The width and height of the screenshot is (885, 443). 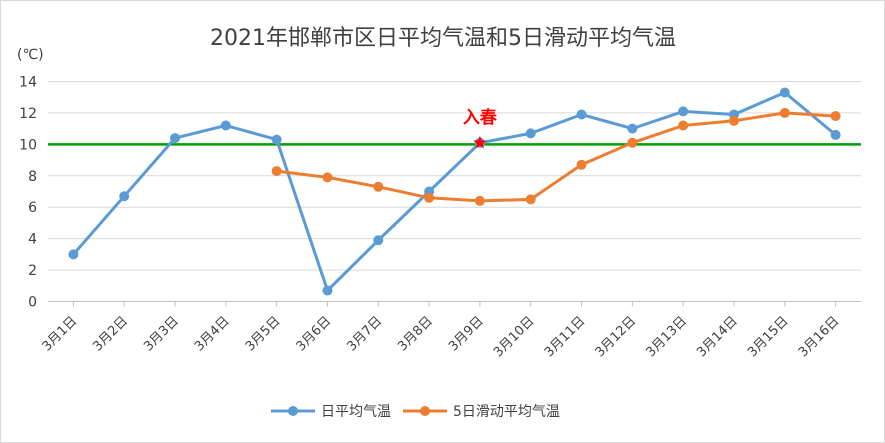 What do you see at coordinates (819, 337) in the screenshot?
I see `x-tick-label: 3月16日` at bounding box center [819, 337].